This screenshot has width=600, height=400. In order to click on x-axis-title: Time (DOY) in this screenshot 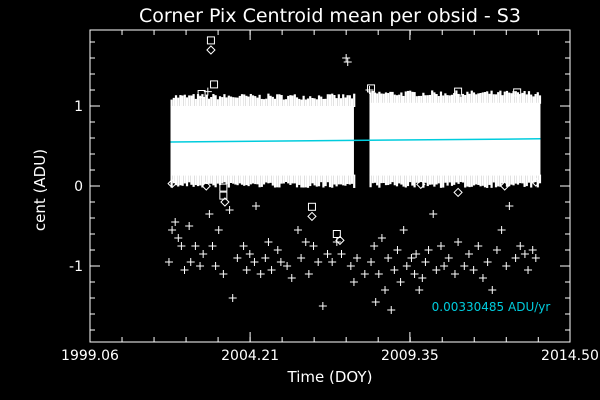, I will do `click(330, 377)`.